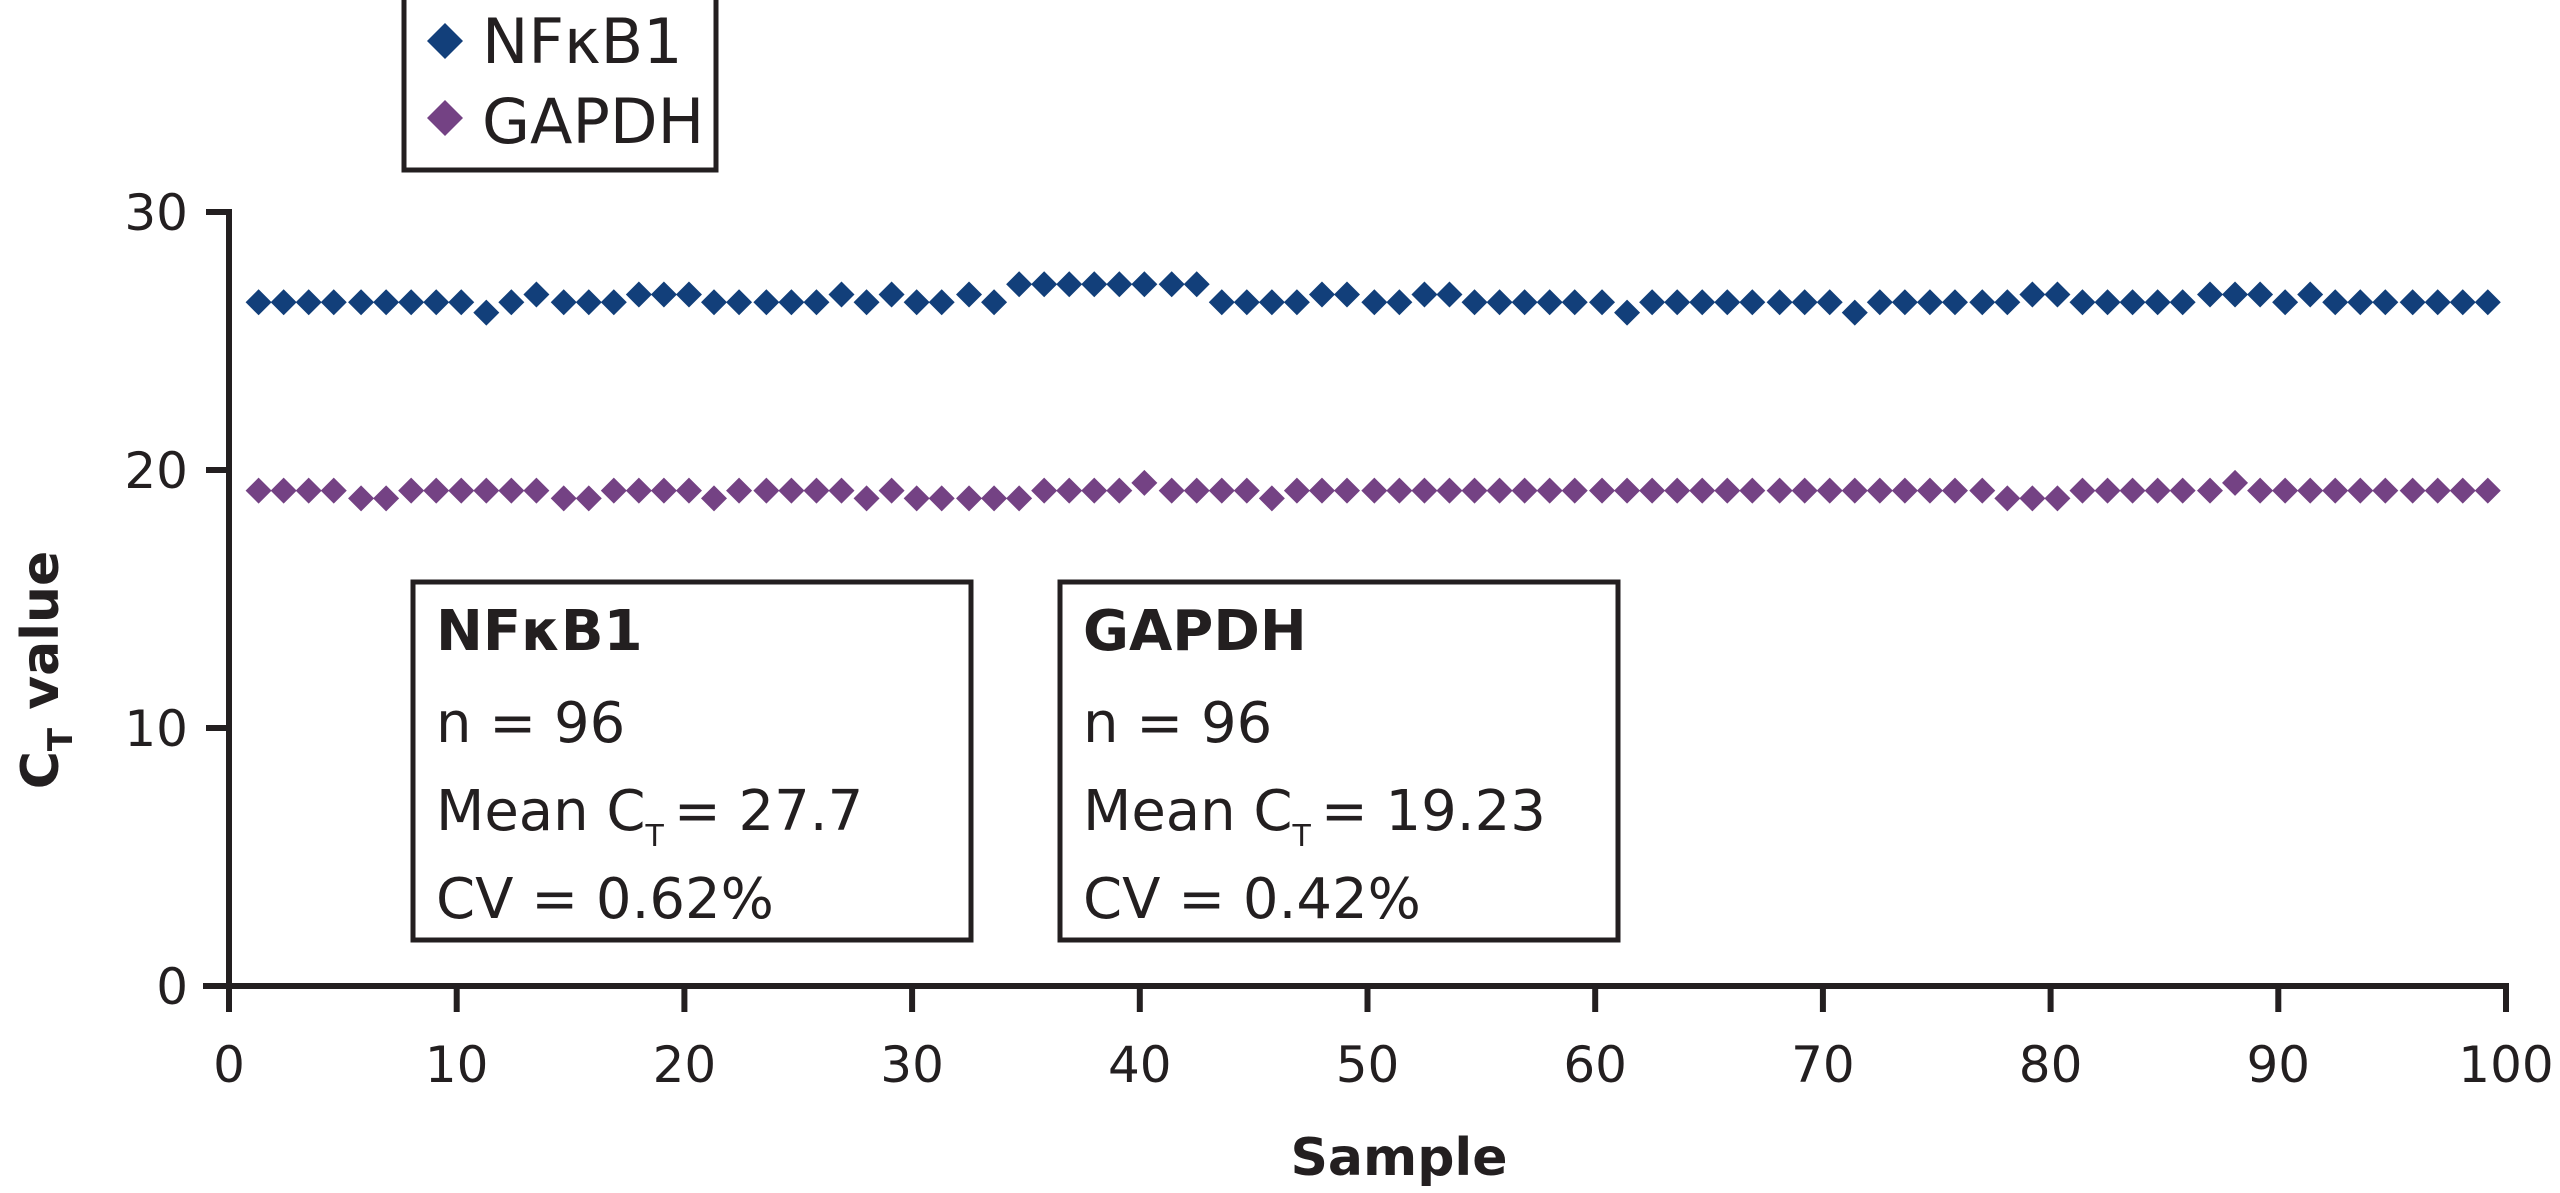 The image size is (2560, 1193). I want to click on legend-box, so click(560, 86).